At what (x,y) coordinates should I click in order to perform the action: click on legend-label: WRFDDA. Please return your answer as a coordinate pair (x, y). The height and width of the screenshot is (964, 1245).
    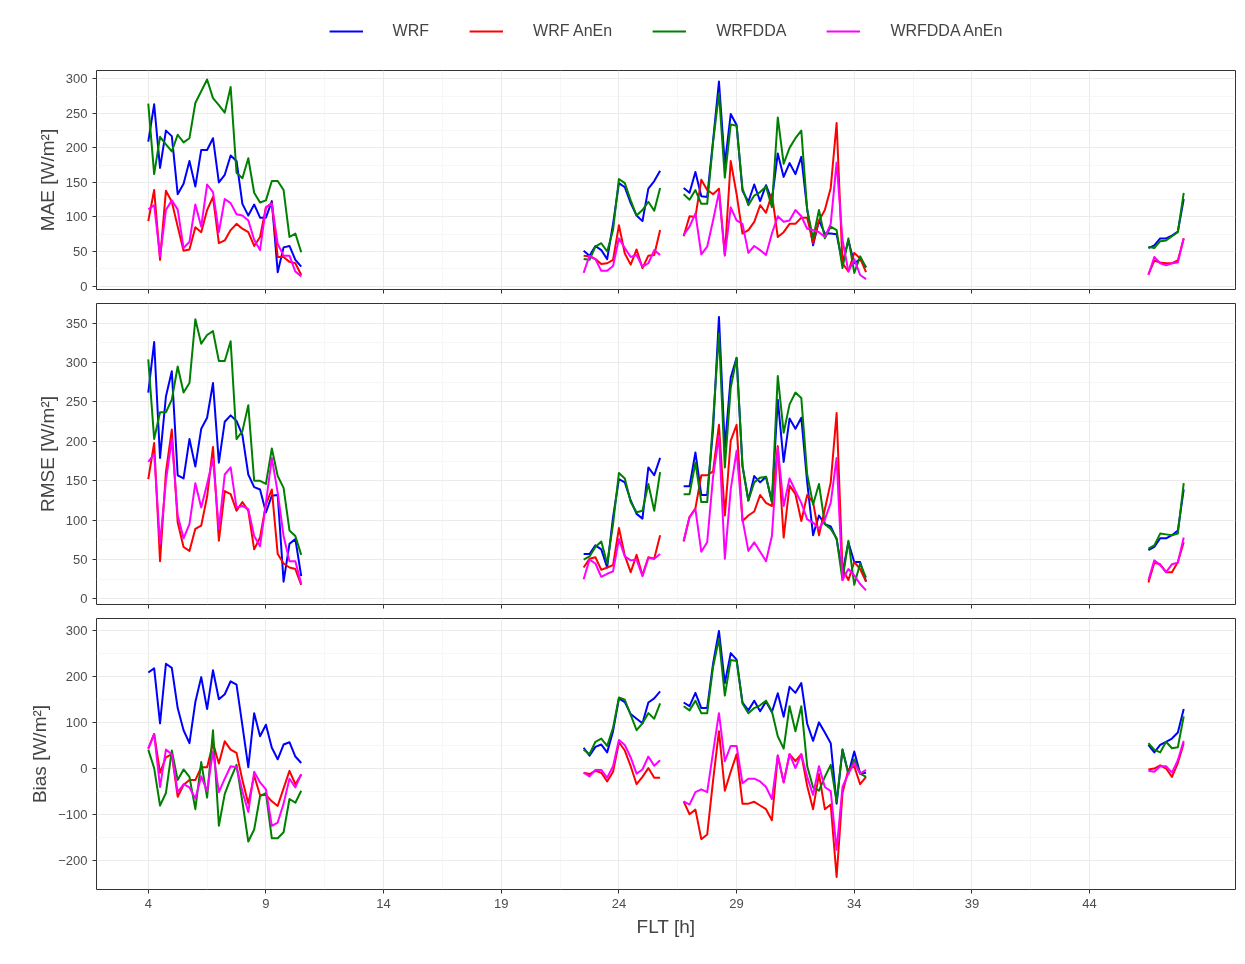
    Looking at the image, I should click on (751, 31).